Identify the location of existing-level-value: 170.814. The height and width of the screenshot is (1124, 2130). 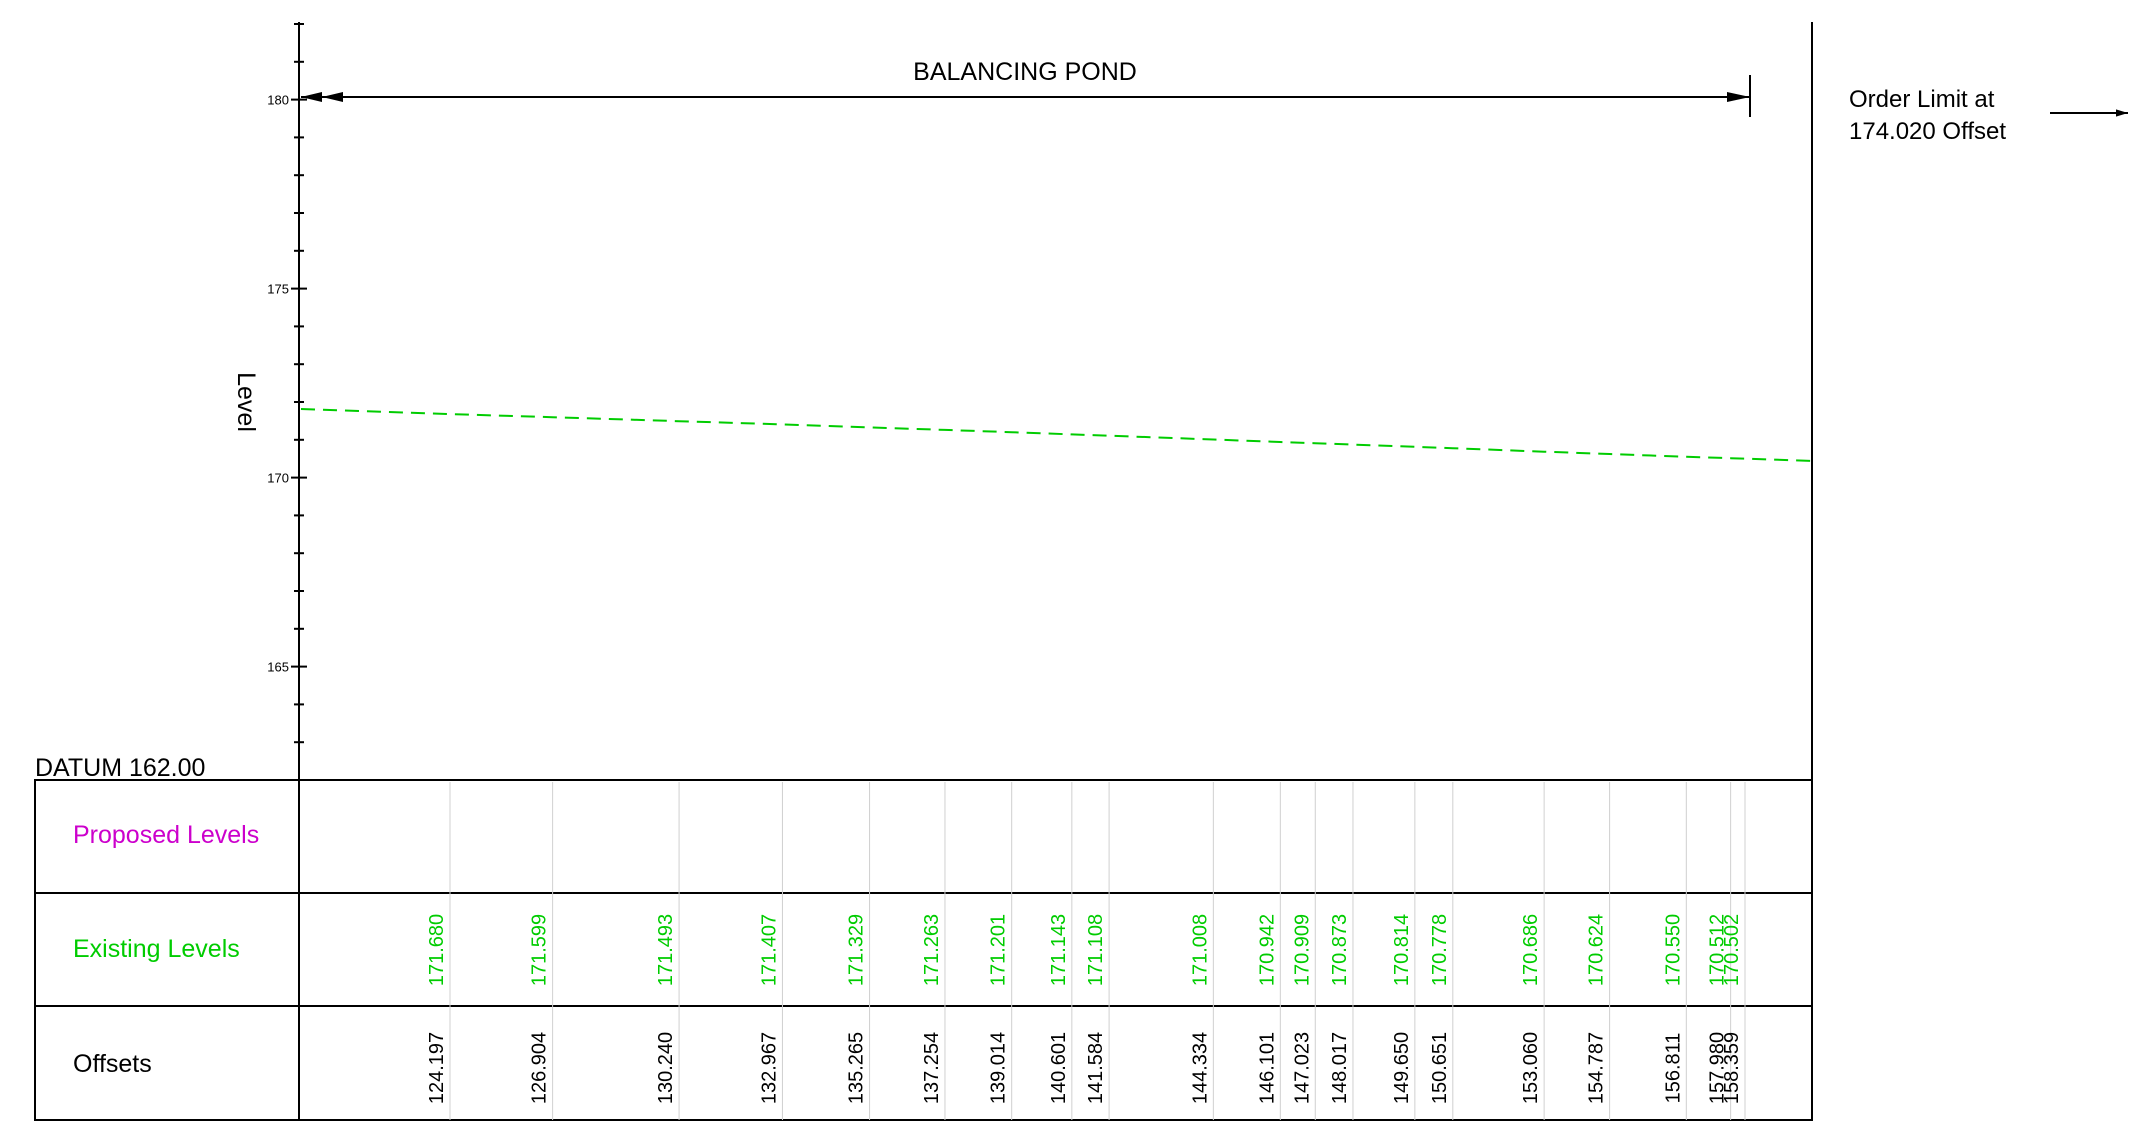
(1402, 950).